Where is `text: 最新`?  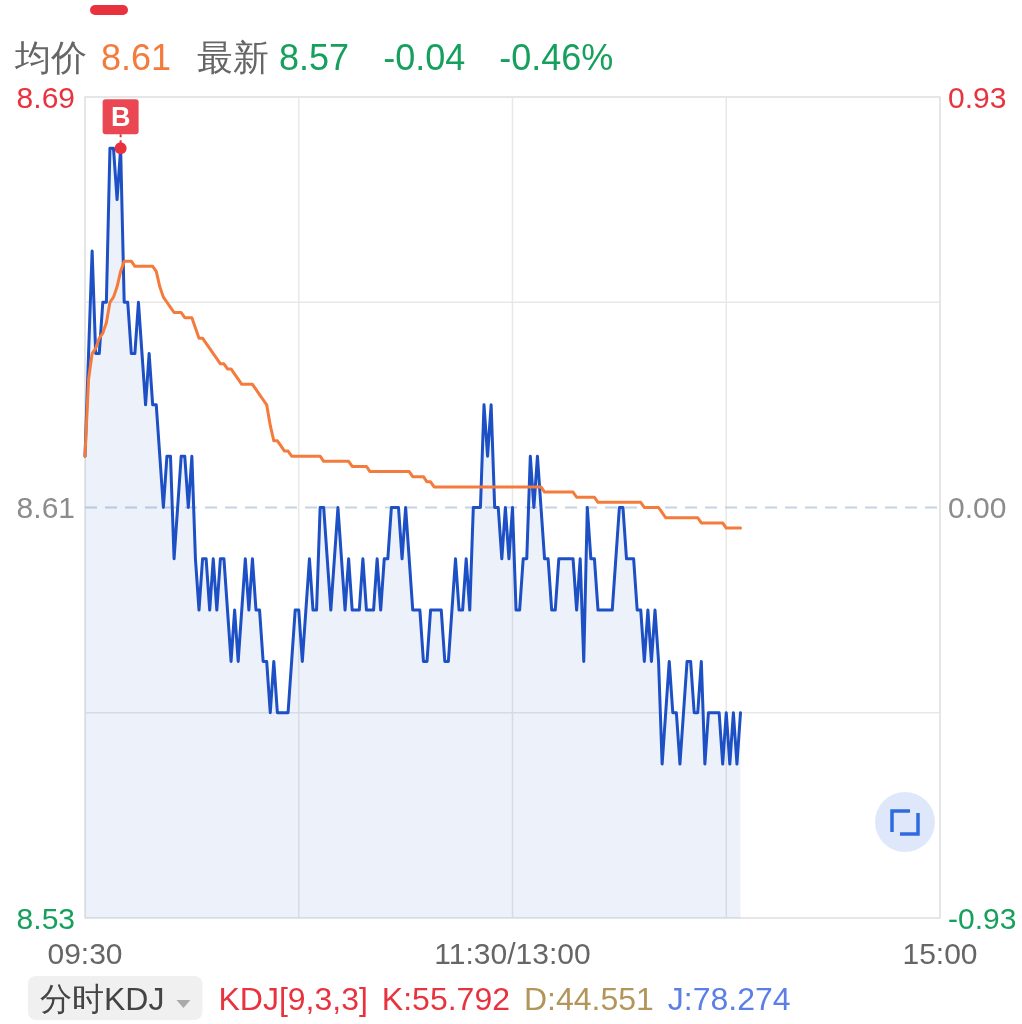 text: 最新 is located at coordinates (233, 57).